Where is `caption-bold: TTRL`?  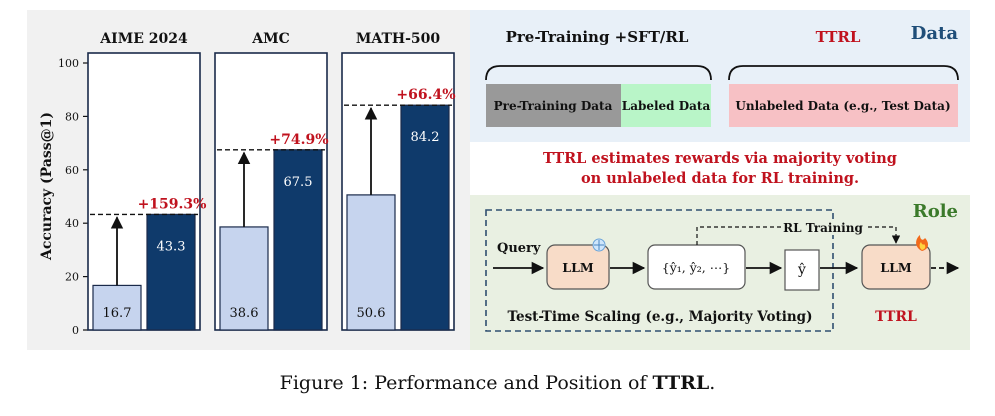
caption-bold: TTRL is located at coordinates (681, 383).